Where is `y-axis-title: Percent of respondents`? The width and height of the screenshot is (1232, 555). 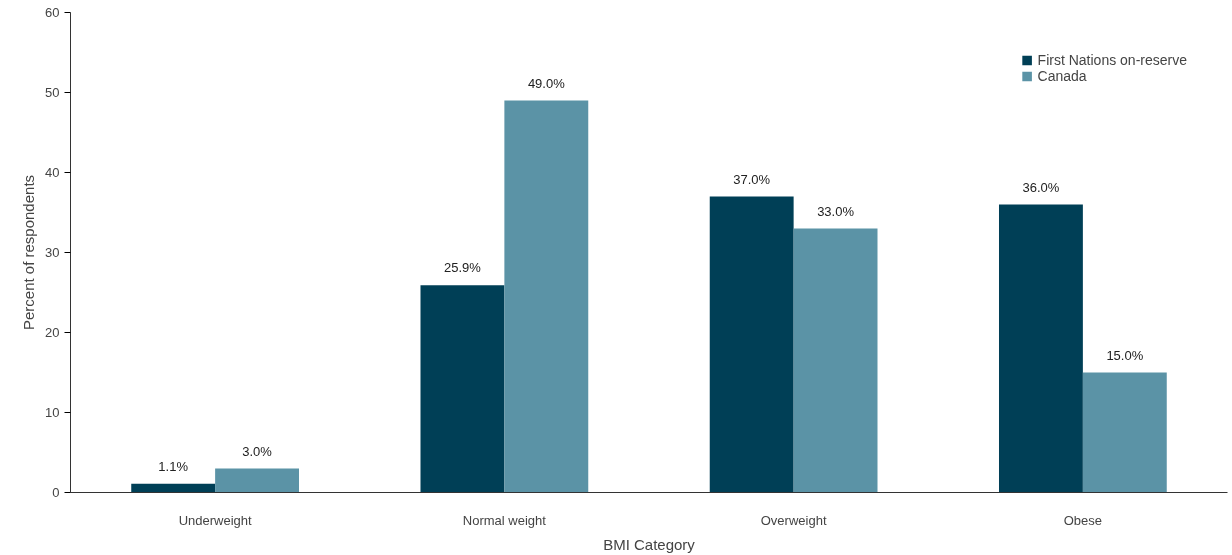 y-axis-title: Percent of respondents is located at coordinates (29, 252).